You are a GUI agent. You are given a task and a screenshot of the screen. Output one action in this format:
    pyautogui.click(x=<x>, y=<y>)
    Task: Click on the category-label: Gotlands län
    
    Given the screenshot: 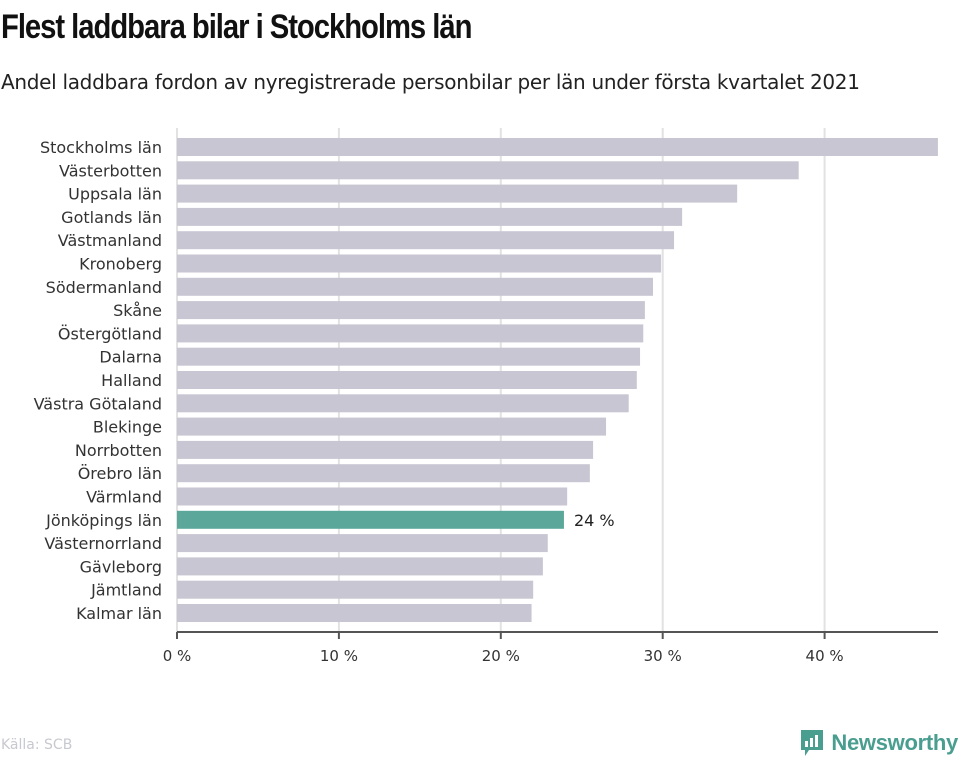 What is the action you would take?
    pyautogui.click(x=111, y=217)
    